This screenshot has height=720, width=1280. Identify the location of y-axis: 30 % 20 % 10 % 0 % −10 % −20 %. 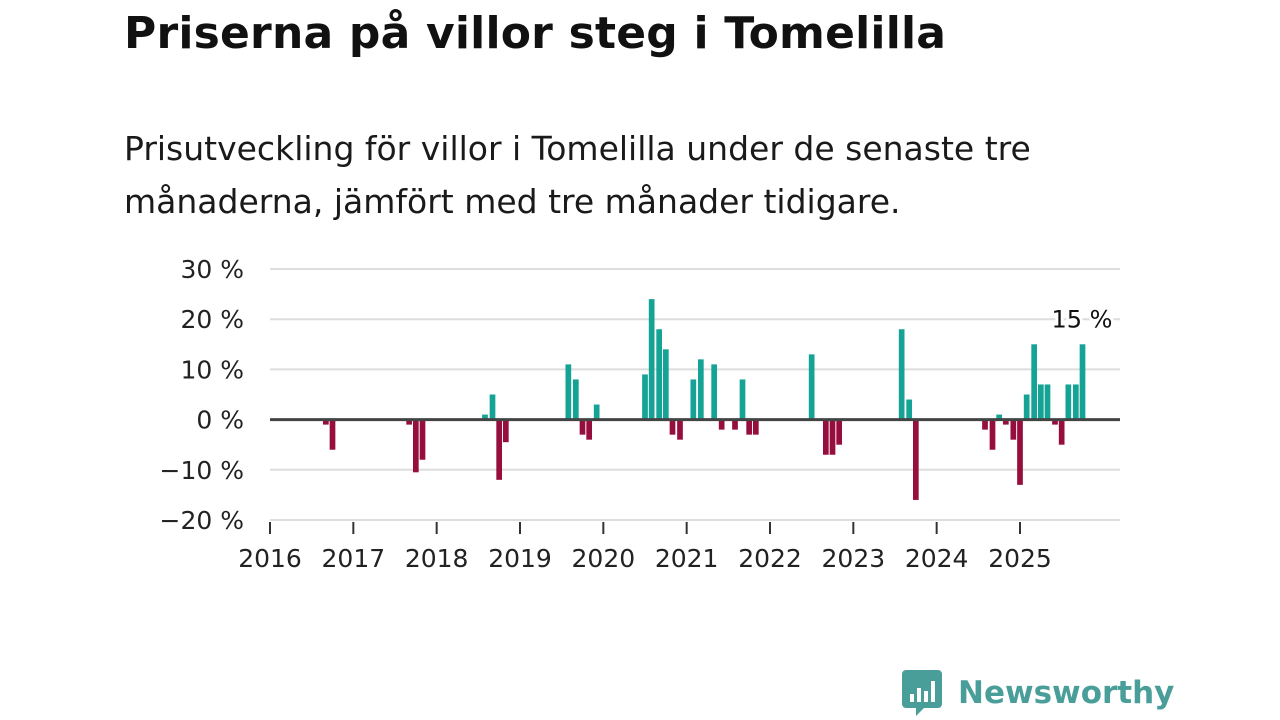
(202, 395).